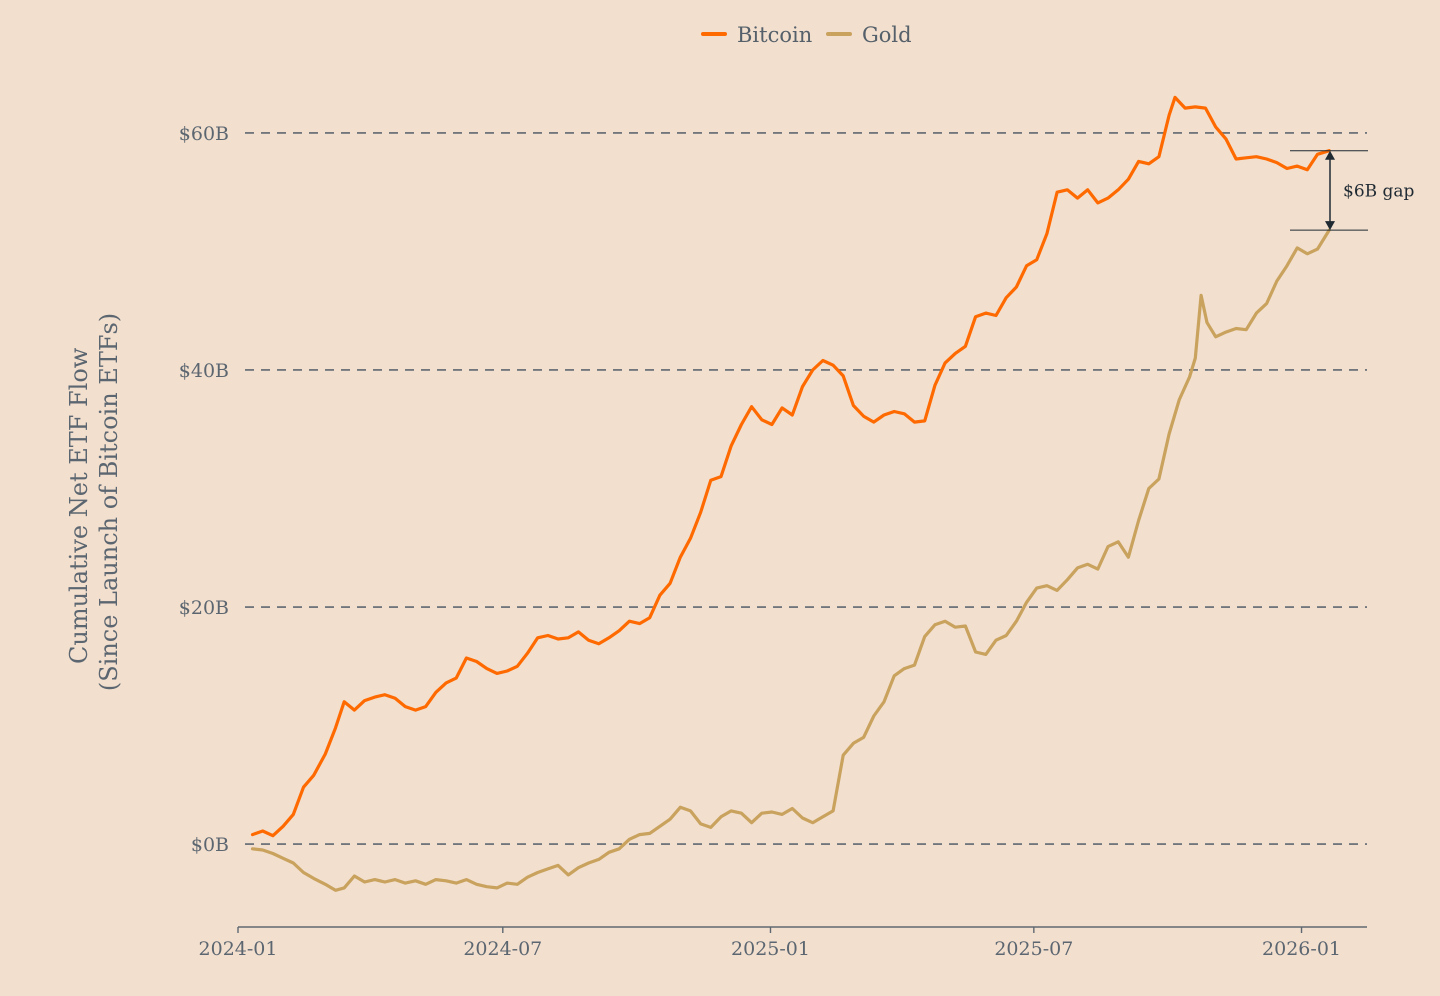 The image size is (1440, 996). What do you see at coordinates (1330, 155) in the screenshot?
I see `gap-arrow-head-up` at bounding box center [1330, 155].